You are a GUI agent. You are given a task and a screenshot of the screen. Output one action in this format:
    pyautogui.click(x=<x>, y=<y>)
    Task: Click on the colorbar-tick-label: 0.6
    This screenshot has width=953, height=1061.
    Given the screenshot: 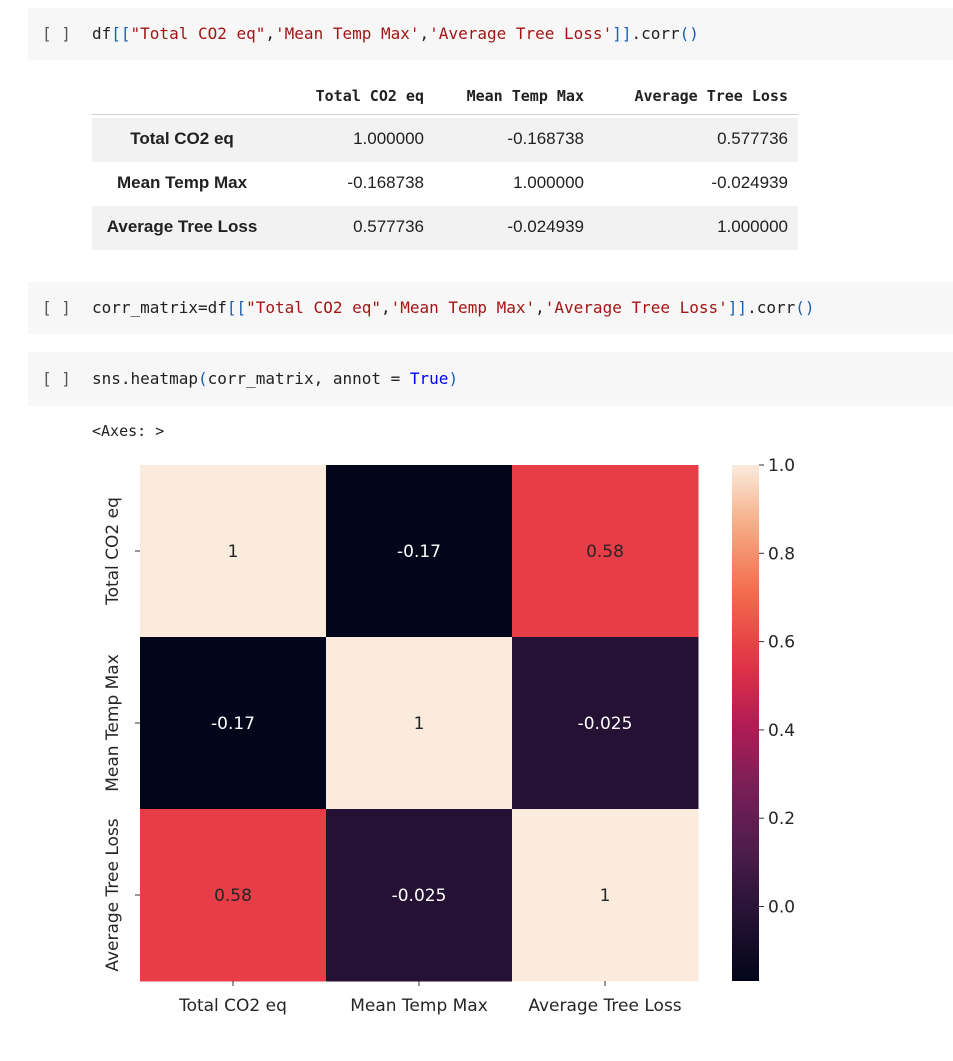 What is the action you would take?
    pyautogui.click(x=781, y=643)
    